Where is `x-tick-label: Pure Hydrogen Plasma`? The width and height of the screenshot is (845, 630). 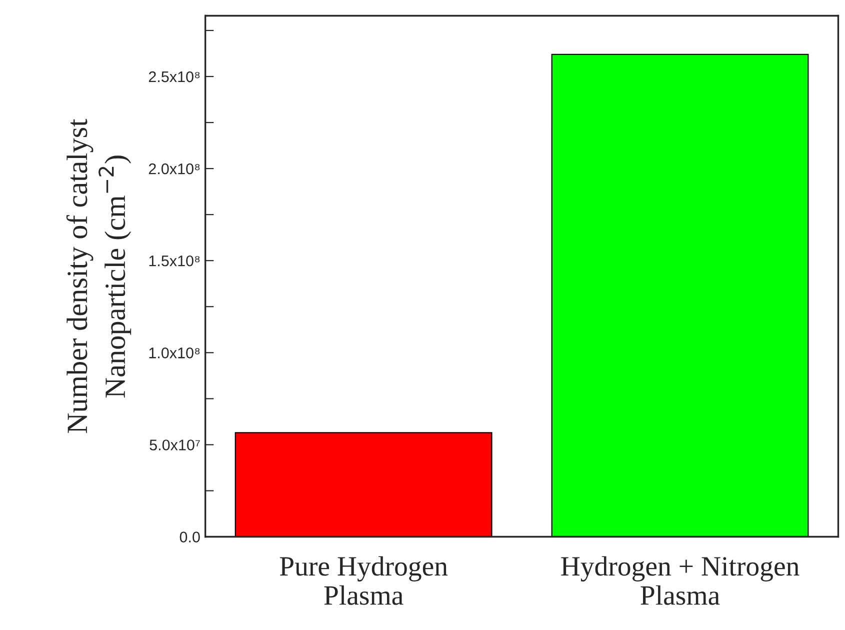
x-tick-label: Pure Hydrogen Plasma is located at coordinates (364, 580).